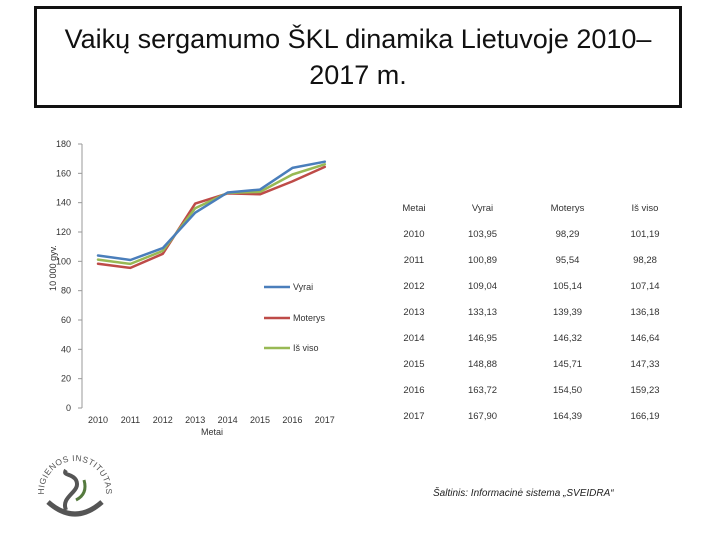  Describe the element at coordinates (163, 420) in the screenshot. I see `x-tick-label: 2012` at that location.